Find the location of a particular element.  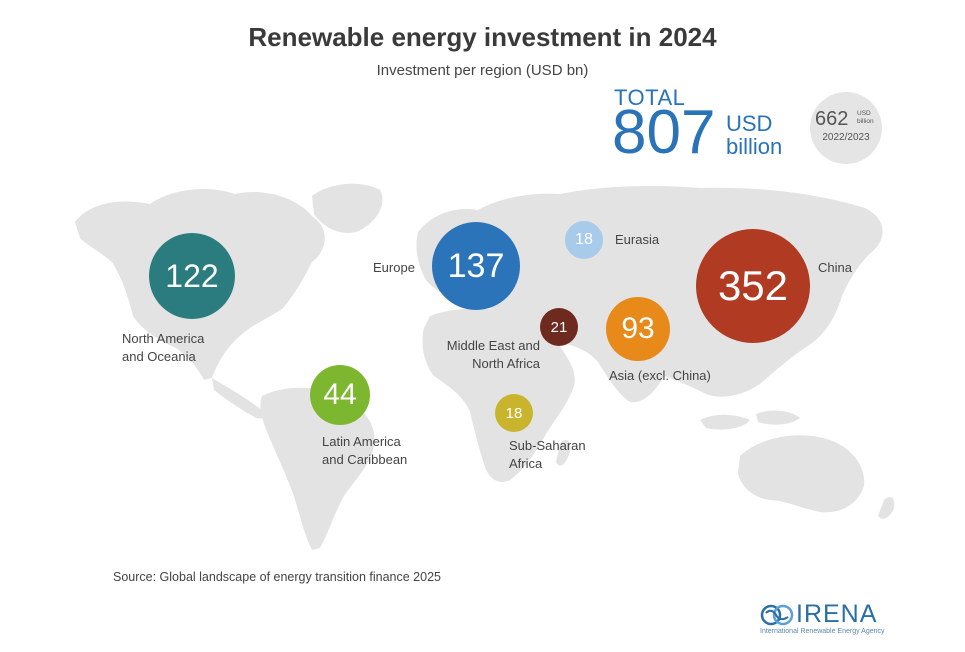

label-north-america-oceania: North America and Oceania is located at coordinates (163, 347).